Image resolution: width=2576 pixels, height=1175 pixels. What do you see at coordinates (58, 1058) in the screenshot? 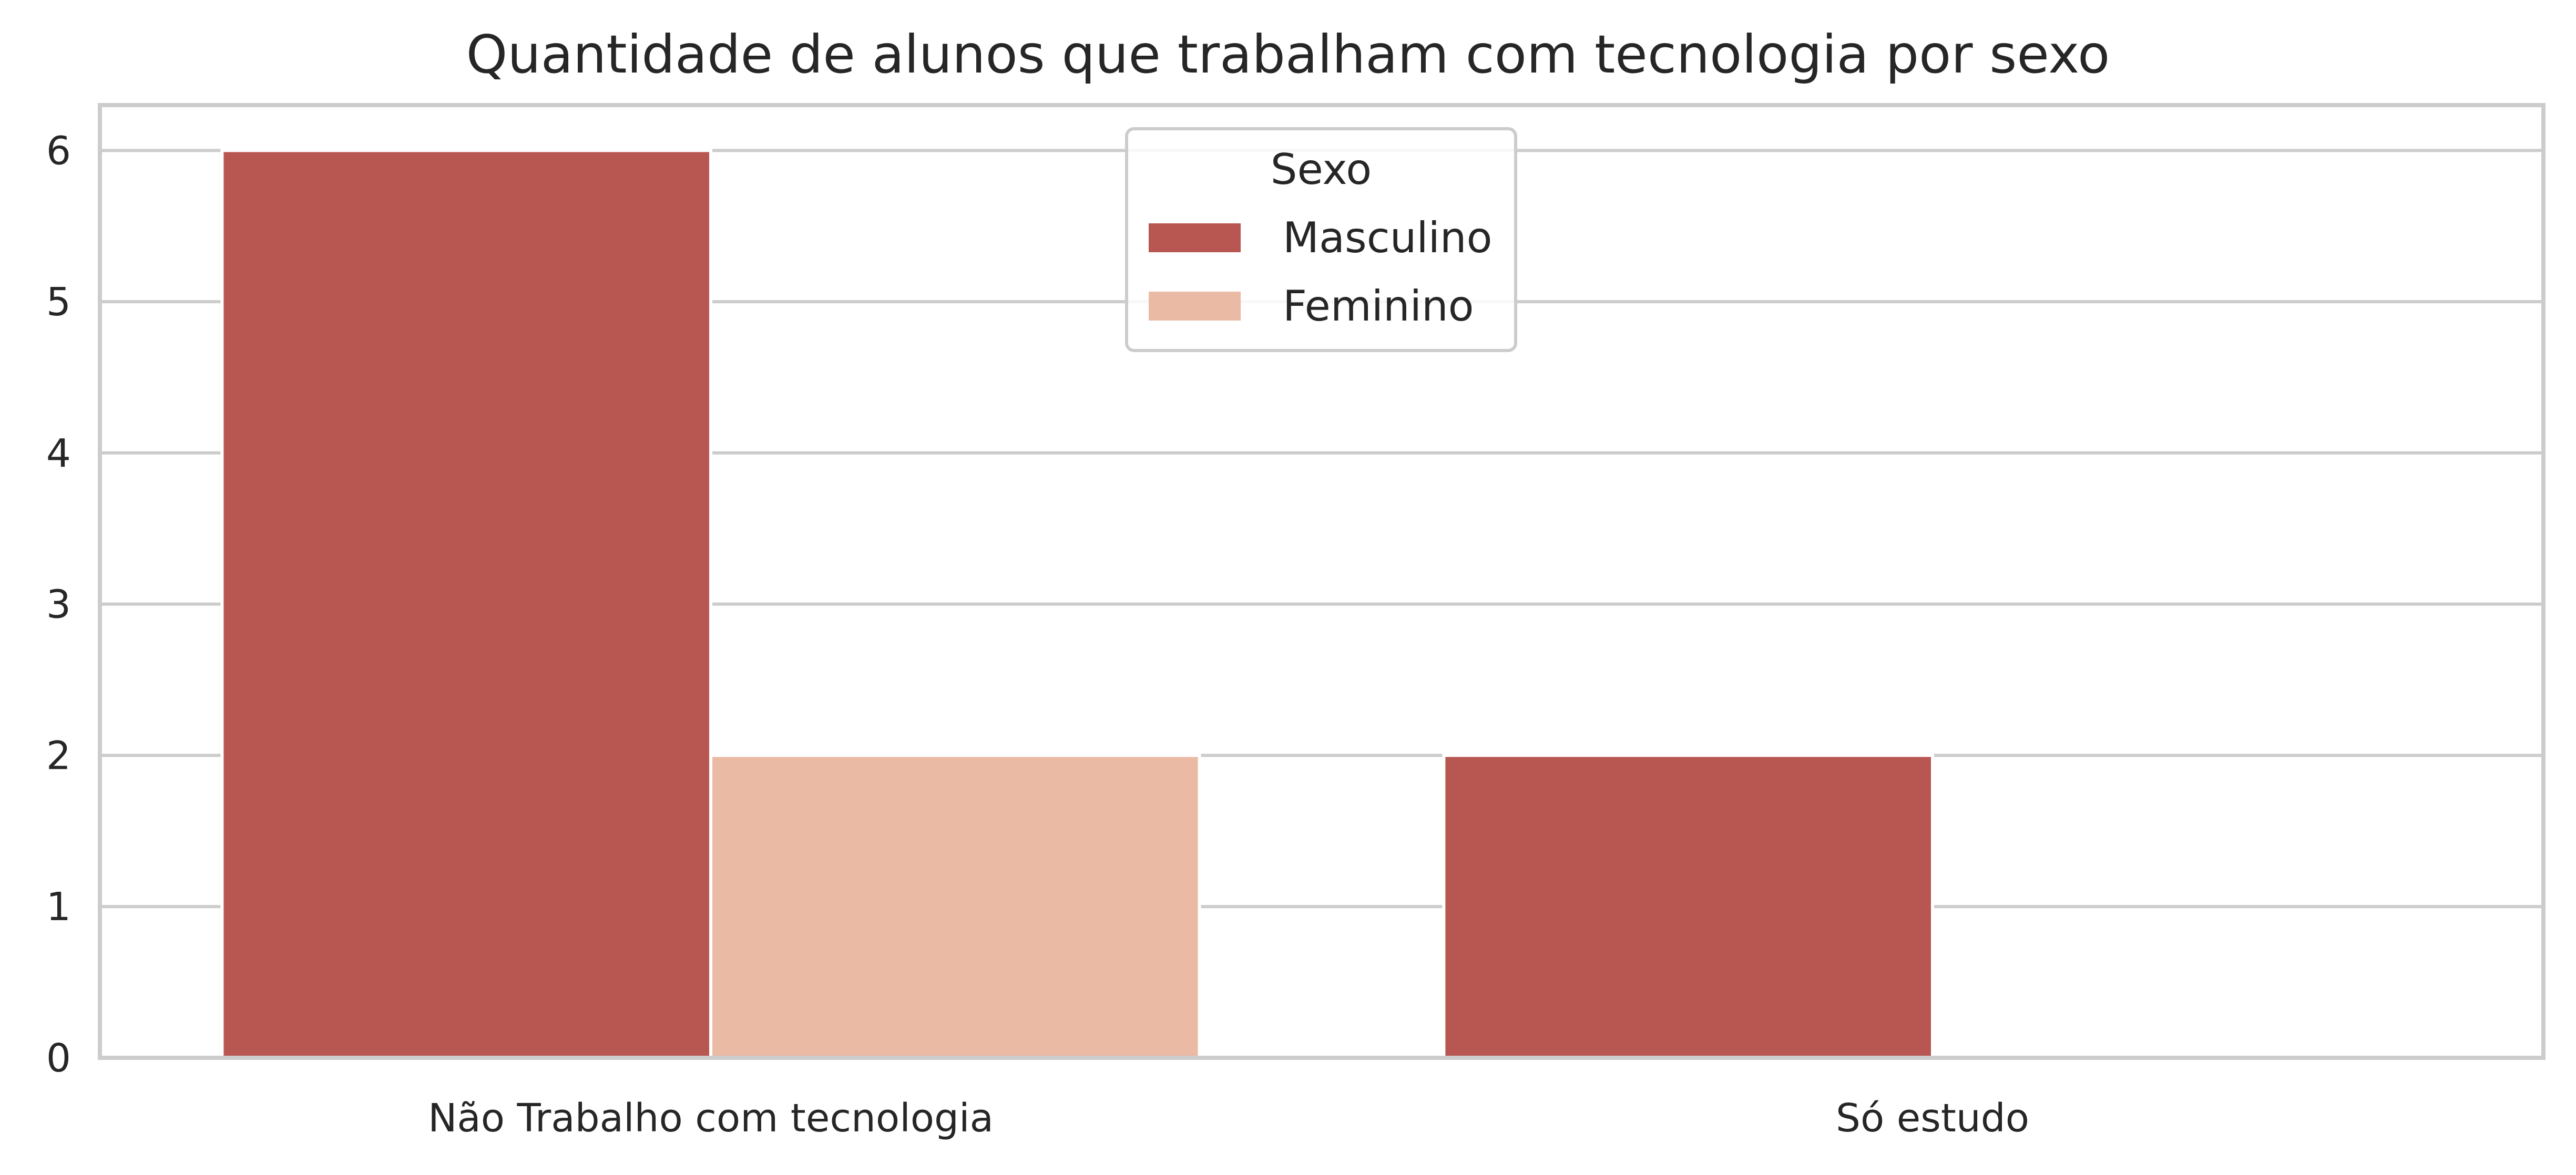
I see `y-tick-label: 0` at bounding box center [58, 1058].